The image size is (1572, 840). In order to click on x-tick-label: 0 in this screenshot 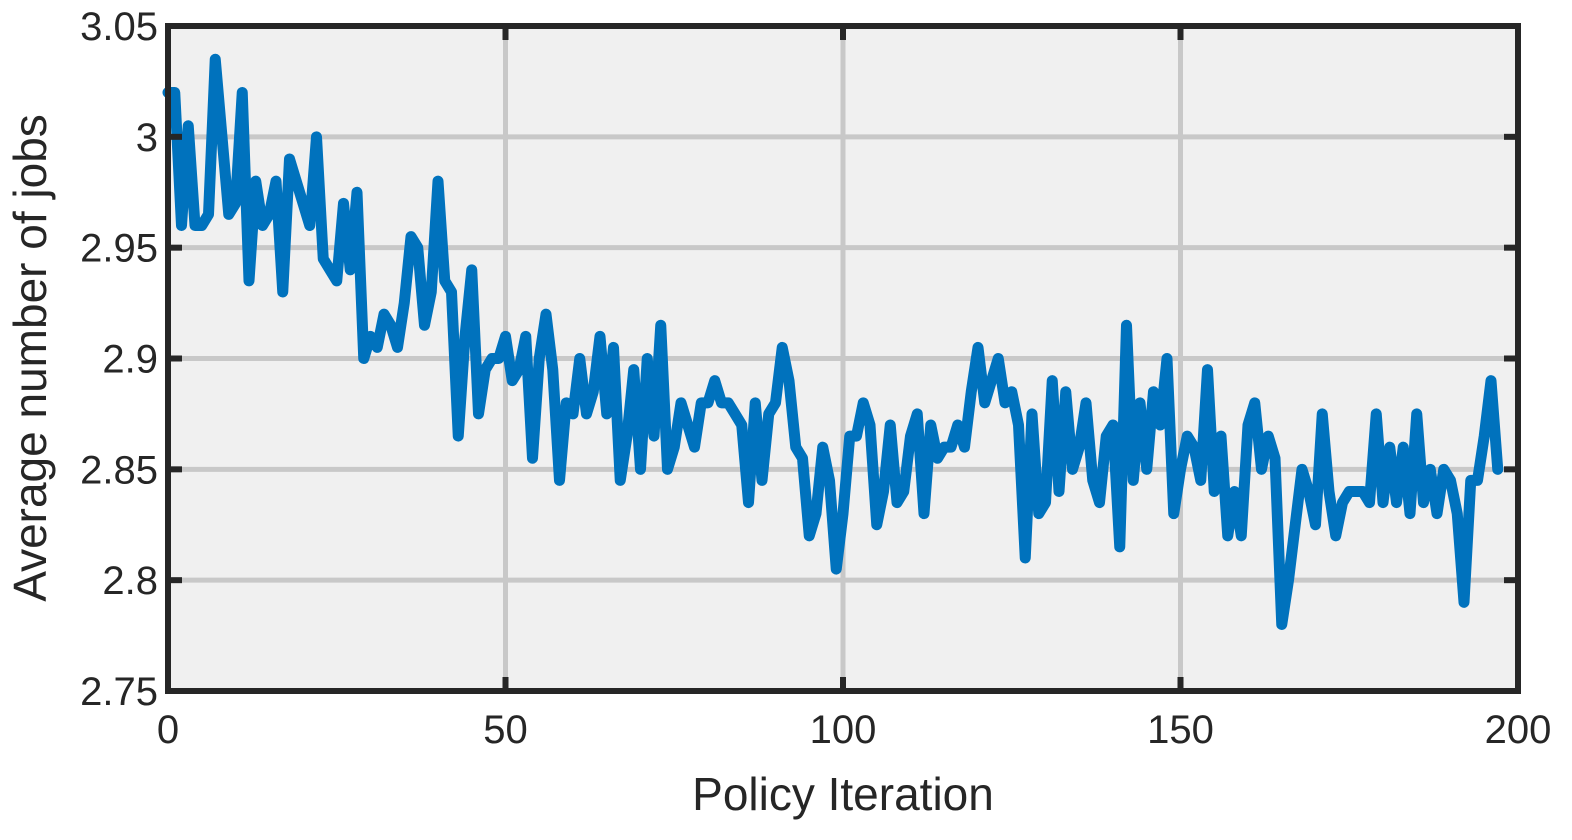, I will do `click(168, 730)`.